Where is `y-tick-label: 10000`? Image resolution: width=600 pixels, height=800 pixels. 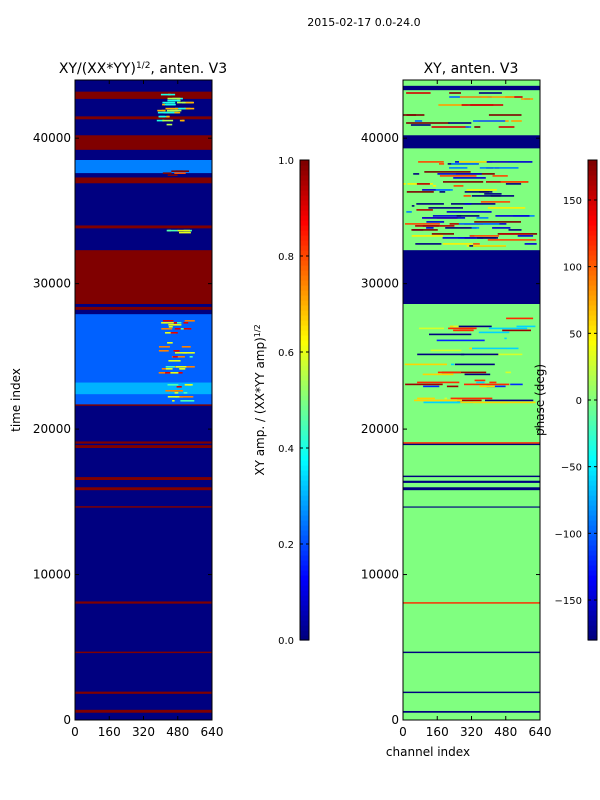
y-tick-label: 10000 is located at coordinates (52, 575).